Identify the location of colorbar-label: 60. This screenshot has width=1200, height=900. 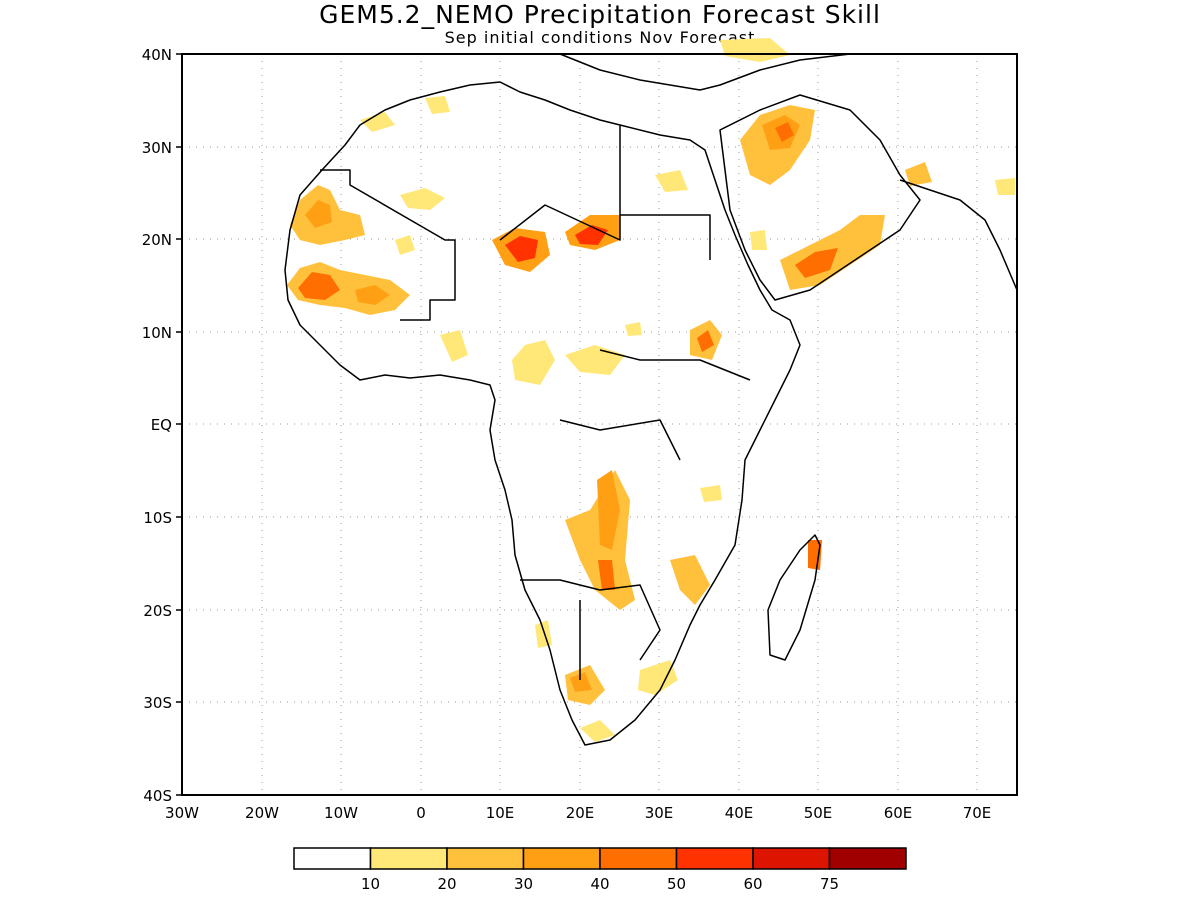
(752, 884).